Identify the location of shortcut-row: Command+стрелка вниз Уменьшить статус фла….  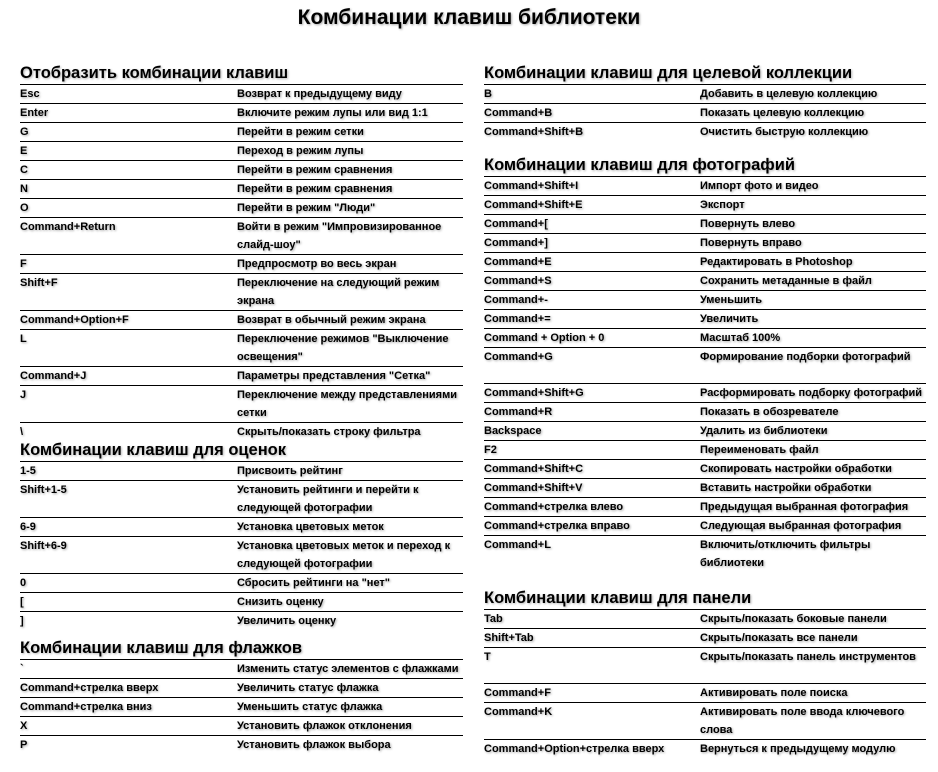
(241, 707).